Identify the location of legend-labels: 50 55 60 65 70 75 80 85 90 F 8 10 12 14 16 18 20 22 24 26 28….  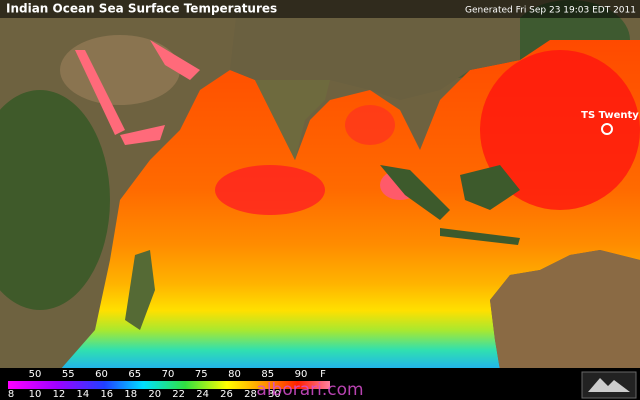
(167, 384).